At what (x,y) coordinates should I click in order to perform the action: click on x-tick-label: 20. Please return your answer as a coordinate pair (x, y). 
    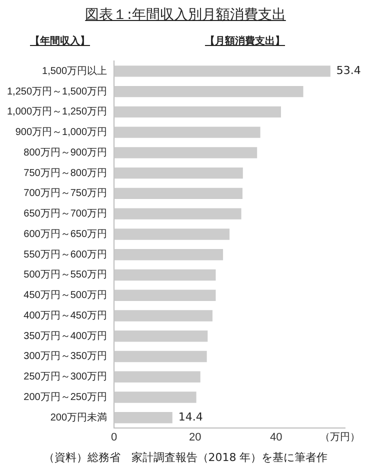
    Looking at the image, I should click on (195, 437).